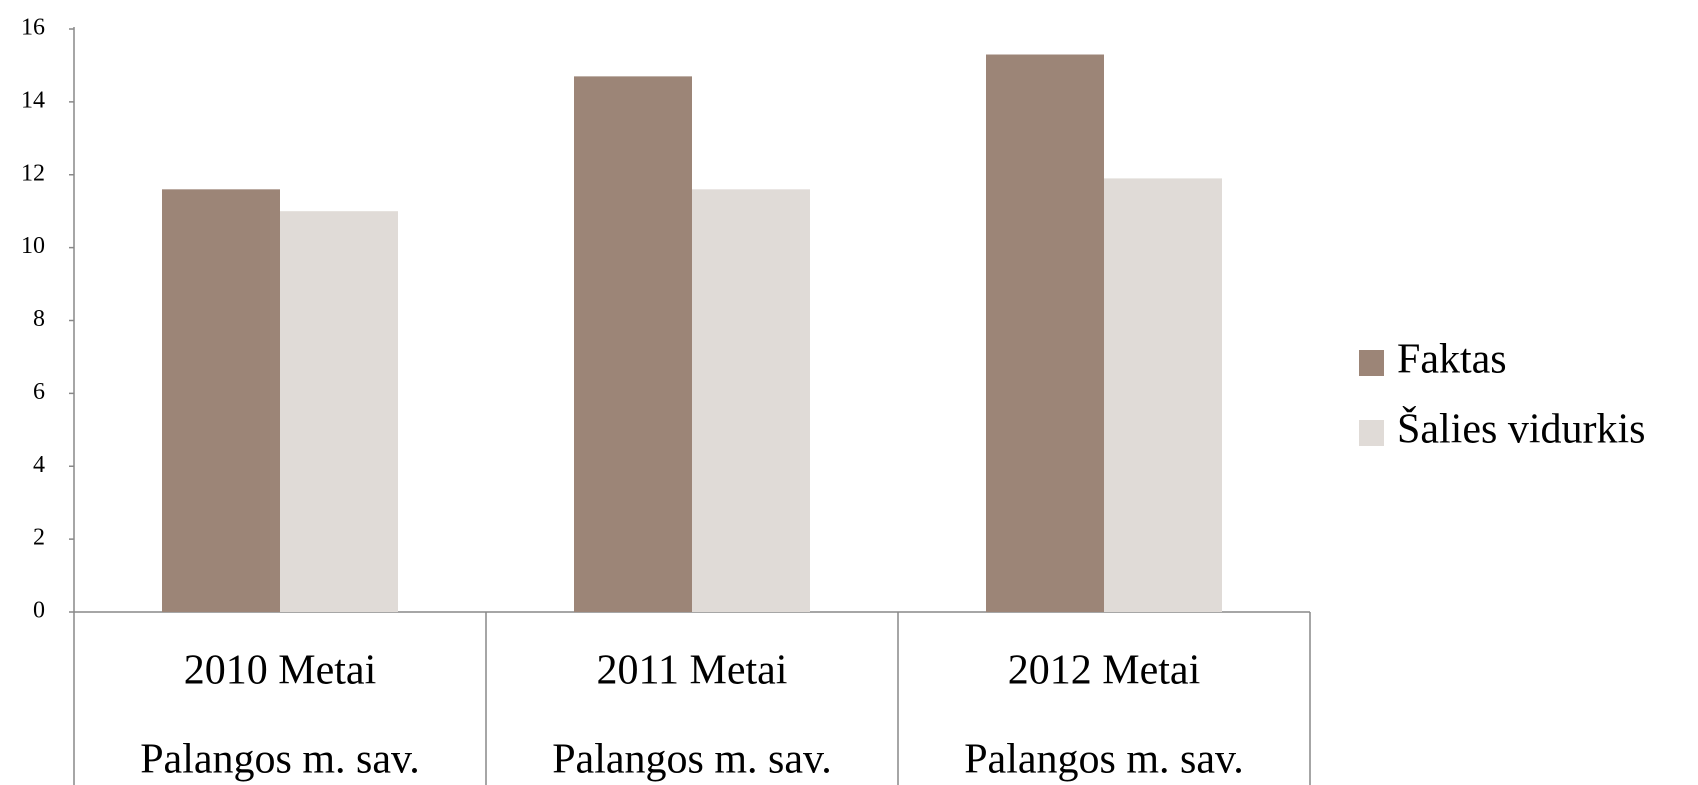  What do you see at coordinates (33, 100) in the screenshot?
I see `y-tick-label: 14` at bounding box center [33, 100].